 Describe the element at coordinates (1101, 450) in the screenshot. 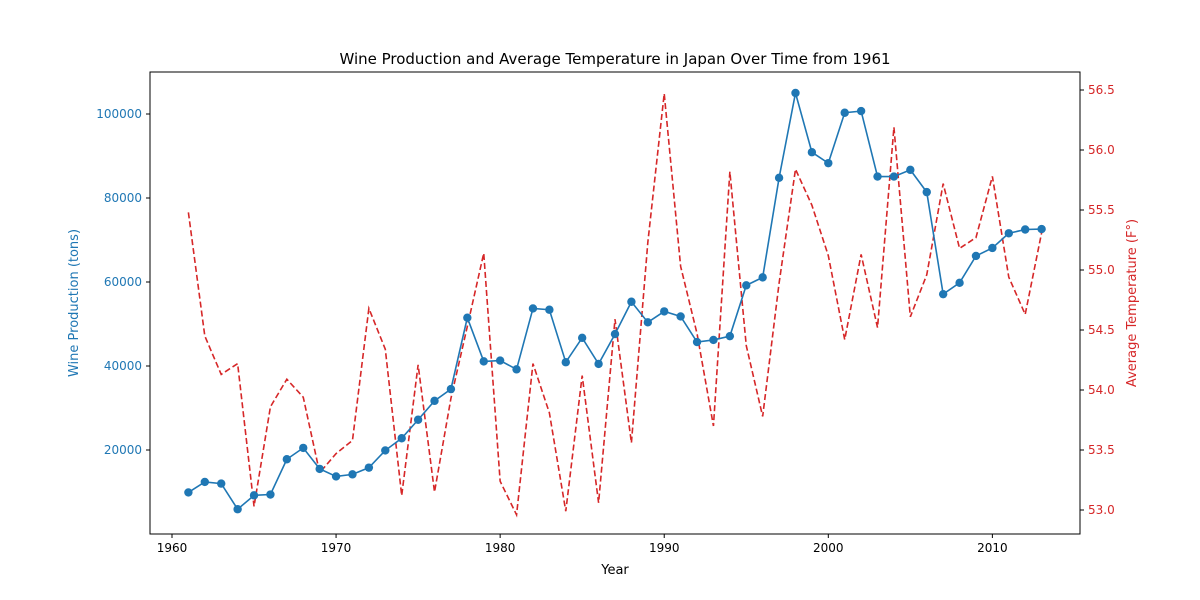

I see `y-right-tick-label: 53.5` at that location.